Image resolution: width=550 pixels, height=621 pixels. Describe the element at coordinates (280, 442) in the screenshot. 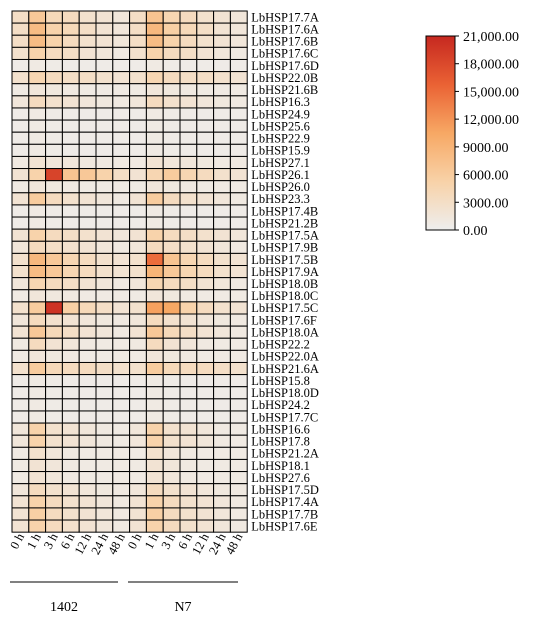

I see `row-label: LbHSP17.8` at that location.